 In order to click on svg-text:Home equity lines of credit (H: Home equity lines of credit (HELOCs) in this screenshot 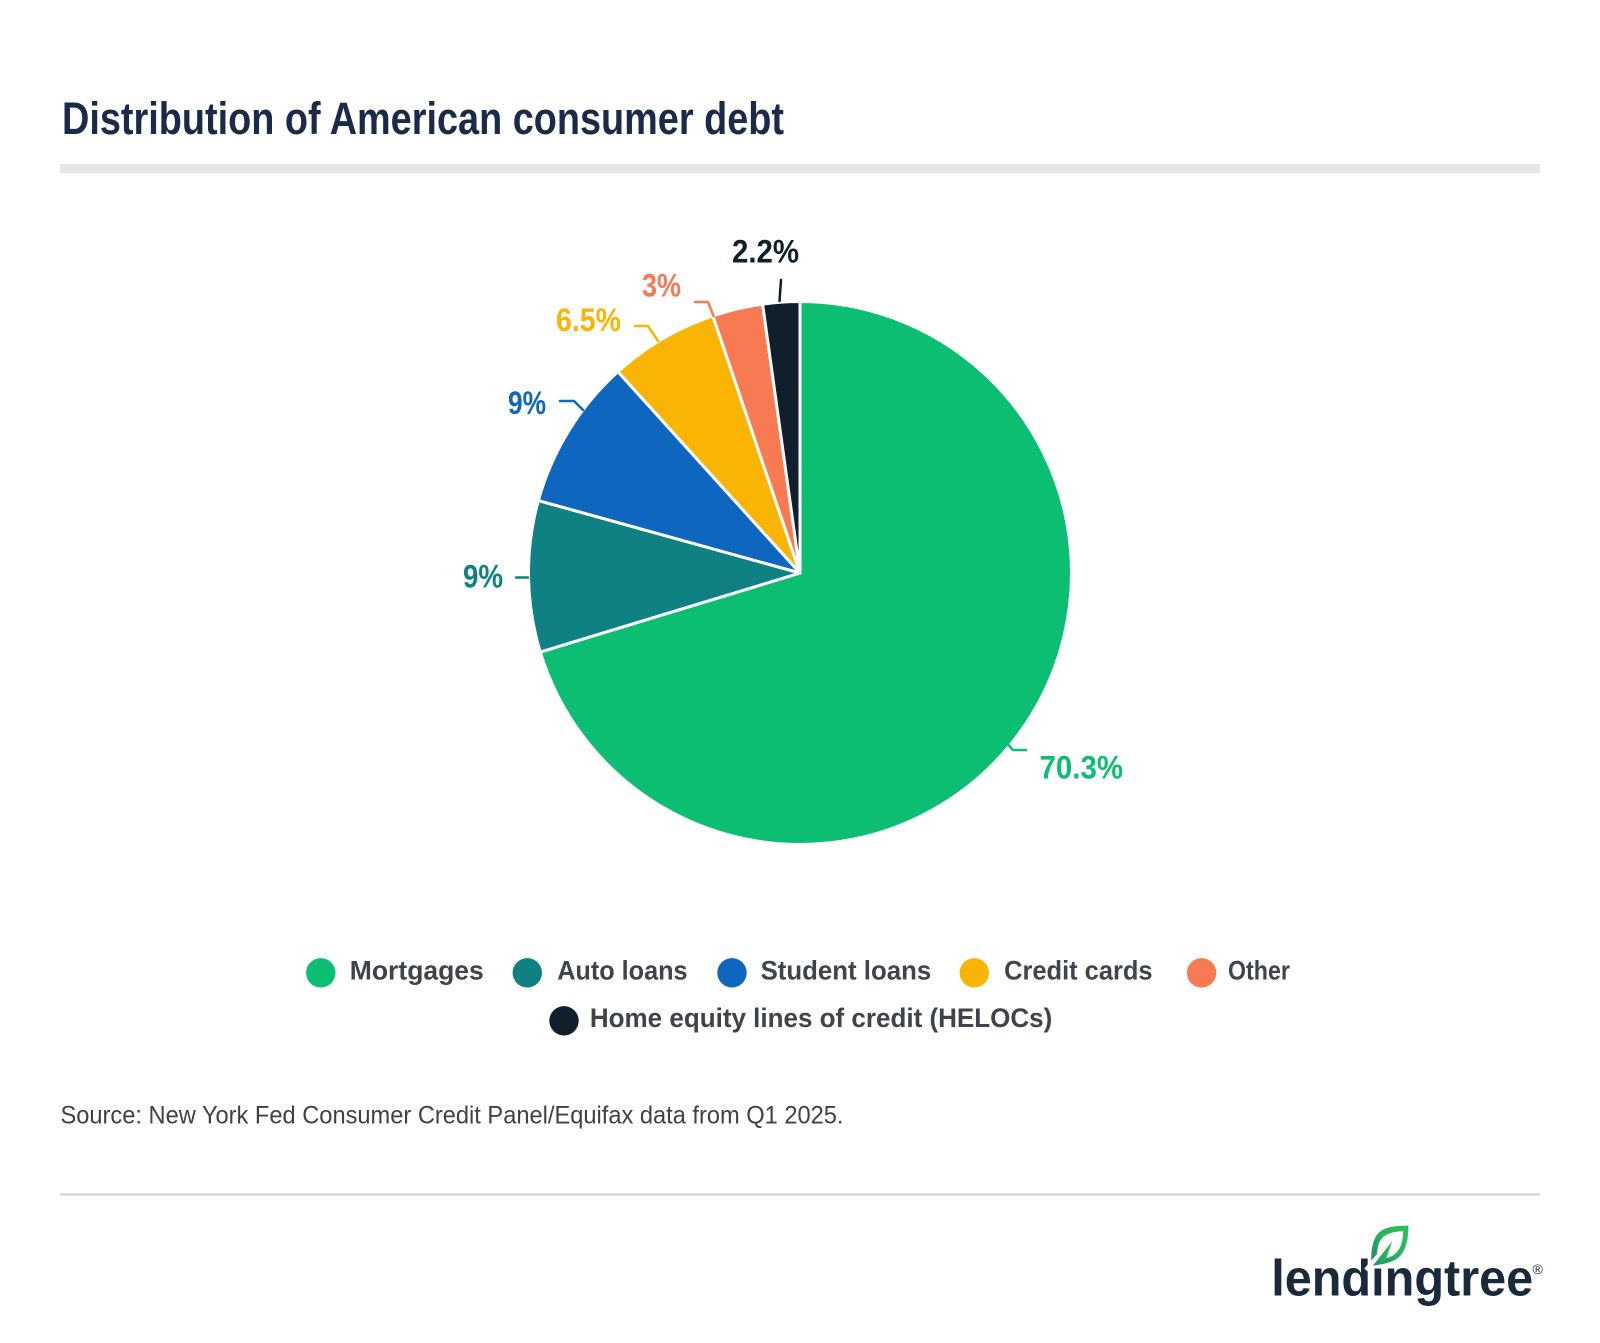, I will do `click(821, 1018)`.